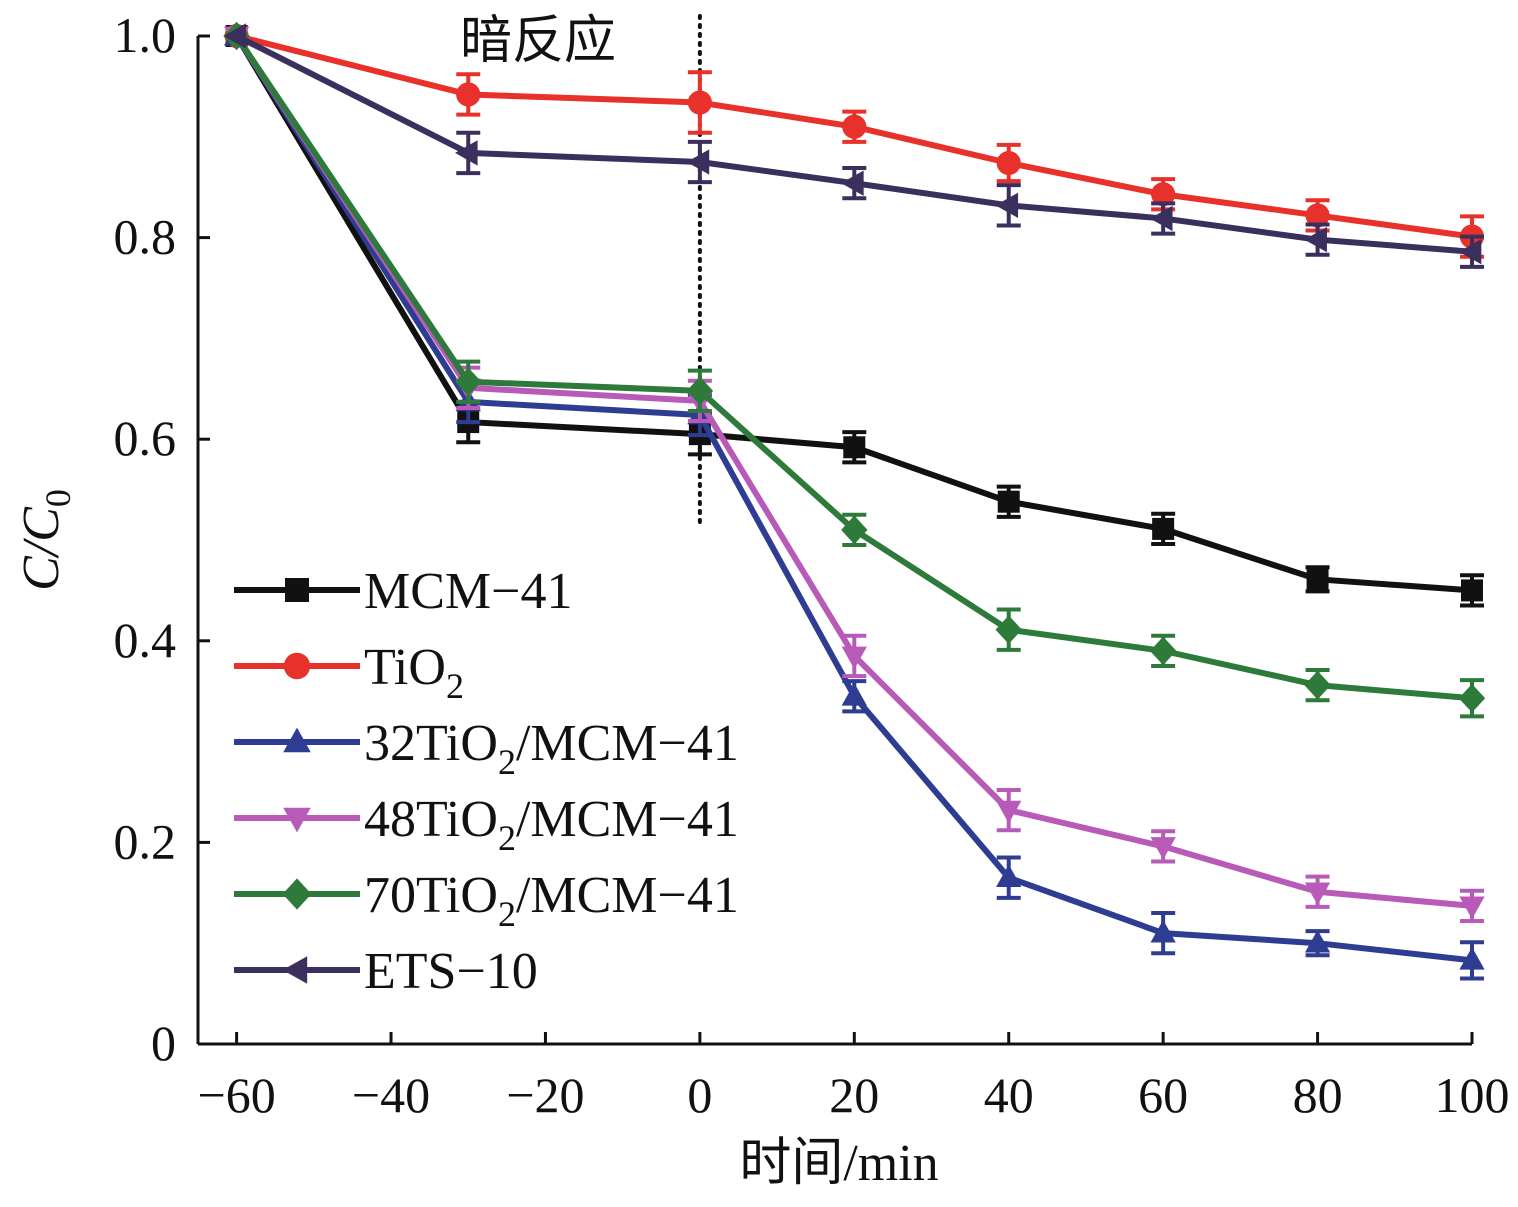  What do you see at coordinates (145, 438) in the screenshot?
I see `y-tick-label: 0.6` at bounding box center [145, 438].